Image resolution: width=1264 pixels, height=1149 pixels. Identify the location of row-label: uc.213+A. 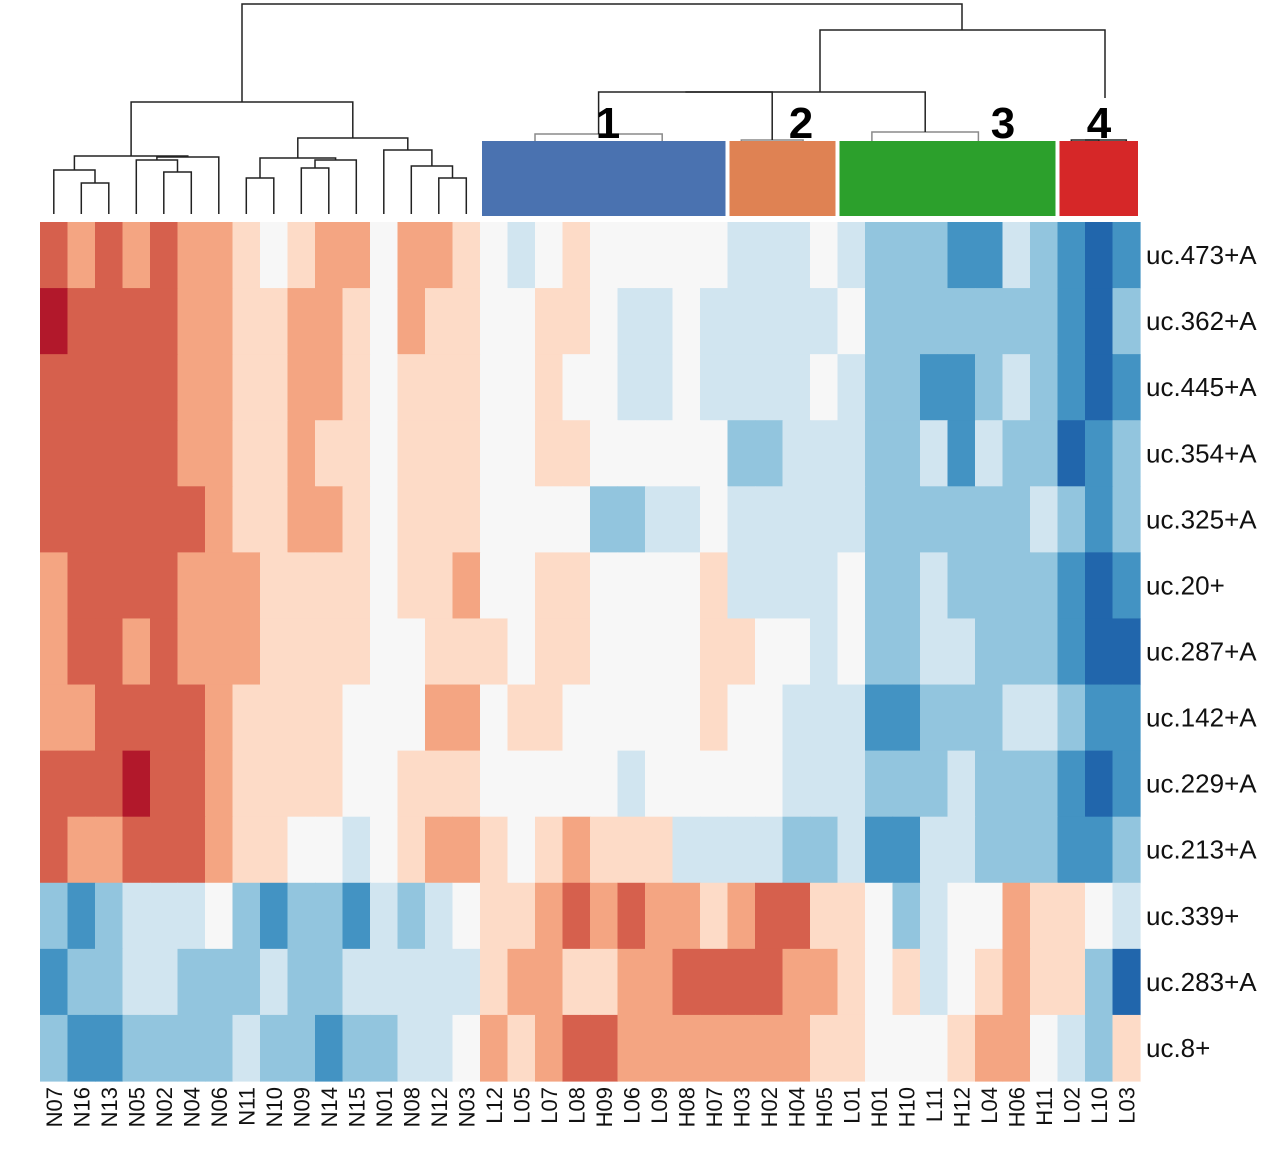
(1201, 850).